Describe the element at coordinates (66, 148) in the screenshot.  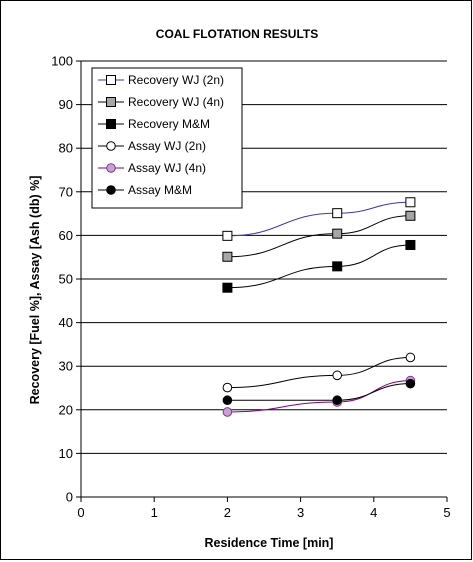
I see `y-tick-label: 80` at that location.